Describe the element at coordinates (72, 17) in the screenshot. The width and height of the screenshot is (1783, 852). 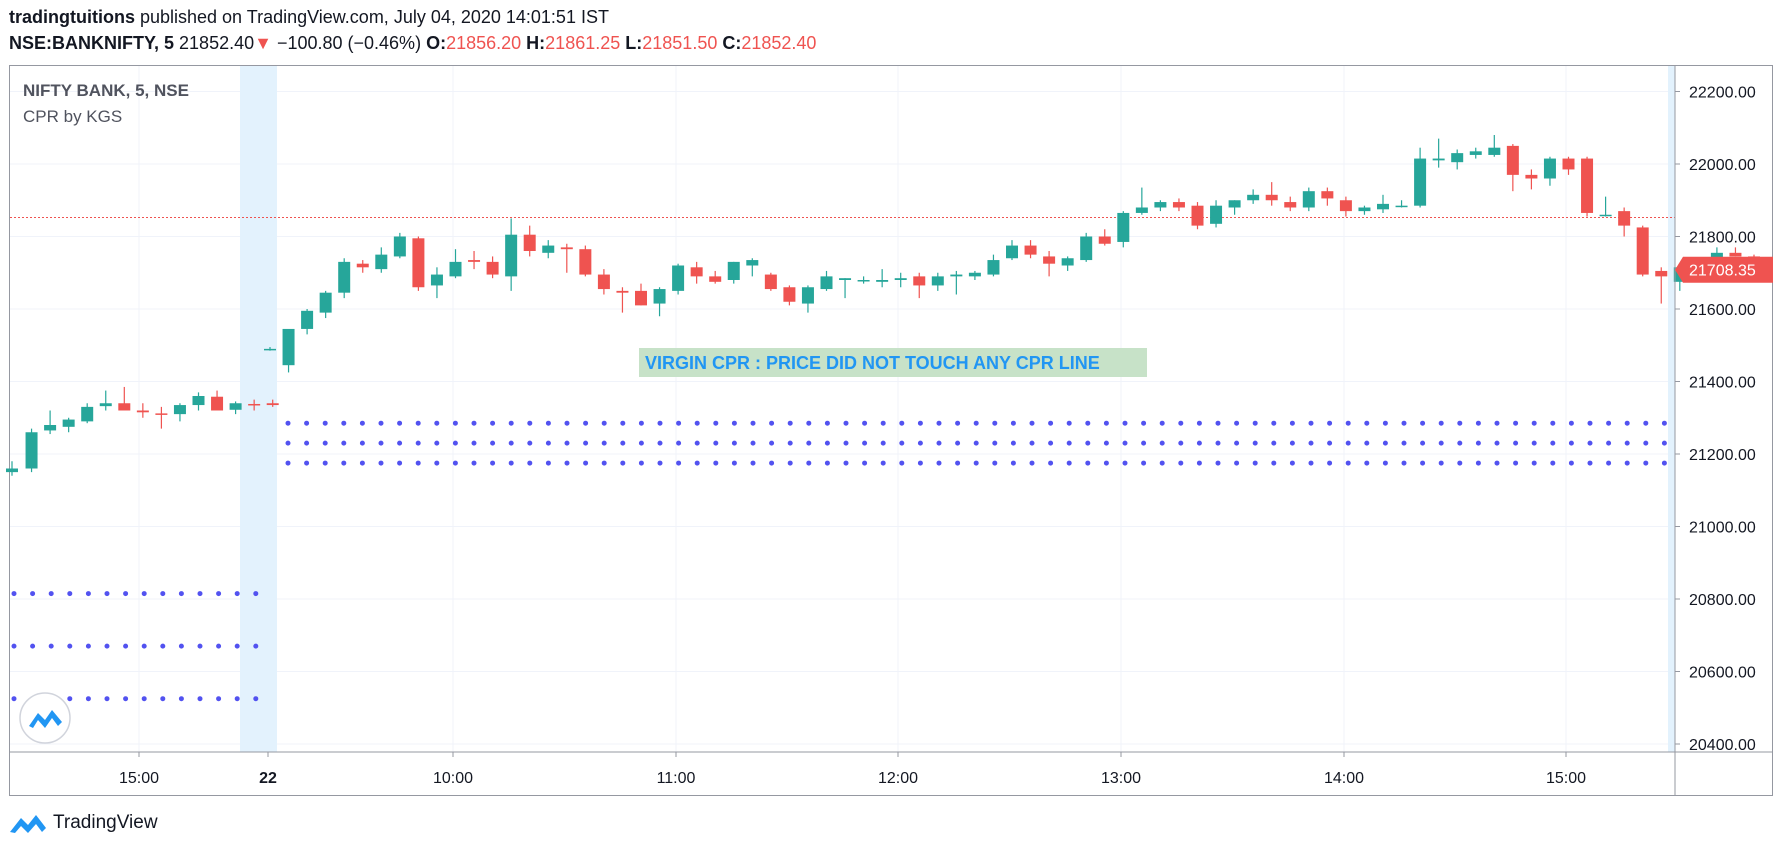
I see `author-name: tradingtuitions` at that location.